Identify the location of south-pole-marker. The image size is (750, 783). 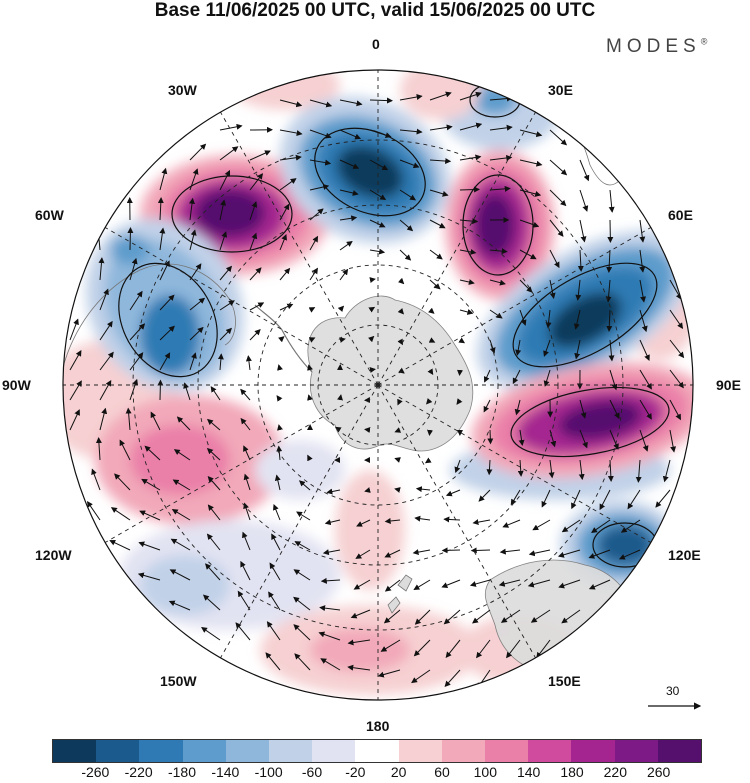
(378, 385).